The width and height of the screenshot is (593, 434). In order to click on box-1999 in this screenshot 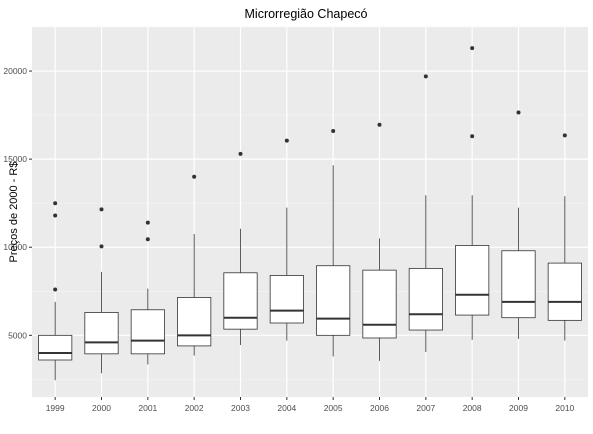, I will do `click(55, 291)`.